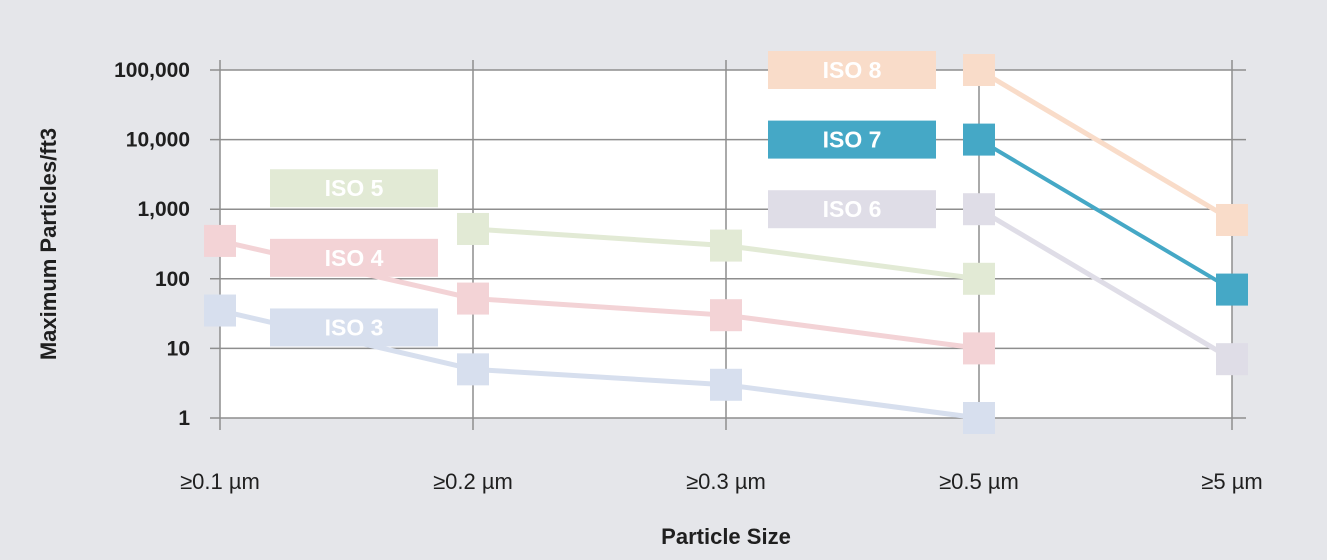 Image resolution: width=1327 pixels, height=560 pixels. Describe the element at coordinates (152, 70) in the screenshot. I see `y-tick-label: 100,000` at that location.